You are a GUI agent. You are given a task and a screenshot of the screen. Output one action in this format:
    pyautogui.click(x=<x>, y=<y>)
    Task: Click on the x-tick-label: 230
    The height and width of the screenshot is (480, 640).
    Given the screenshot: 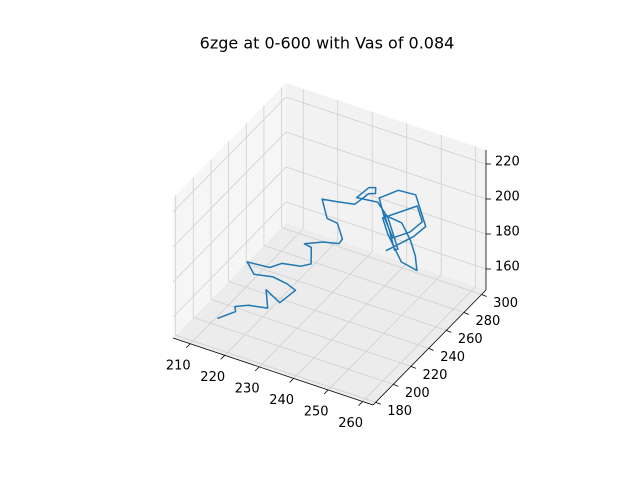 What is the action you would take?
    pyautogui.click(x=247, y=388)
    